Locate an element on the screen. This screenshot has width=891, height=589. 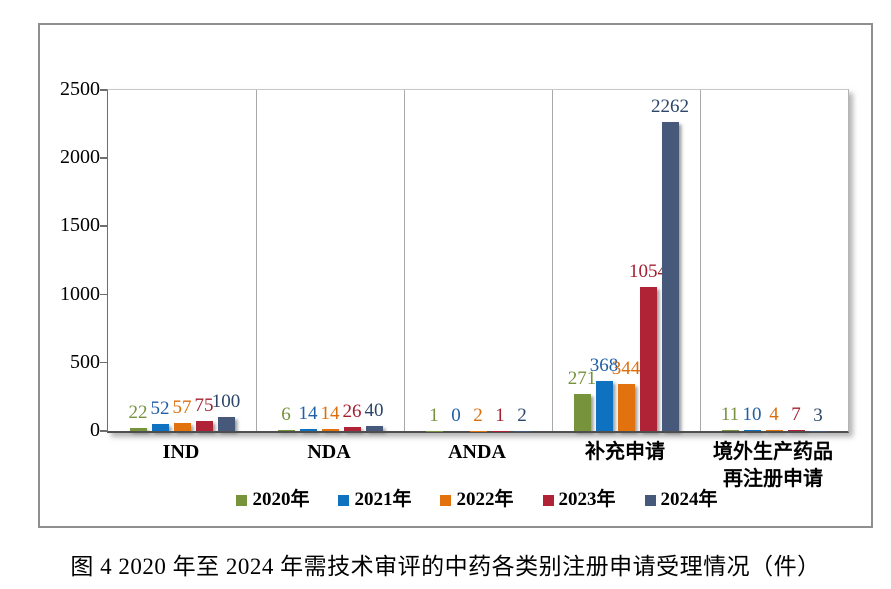
y-axis-tick-label: 1000 is located at coordinates (80, 293).